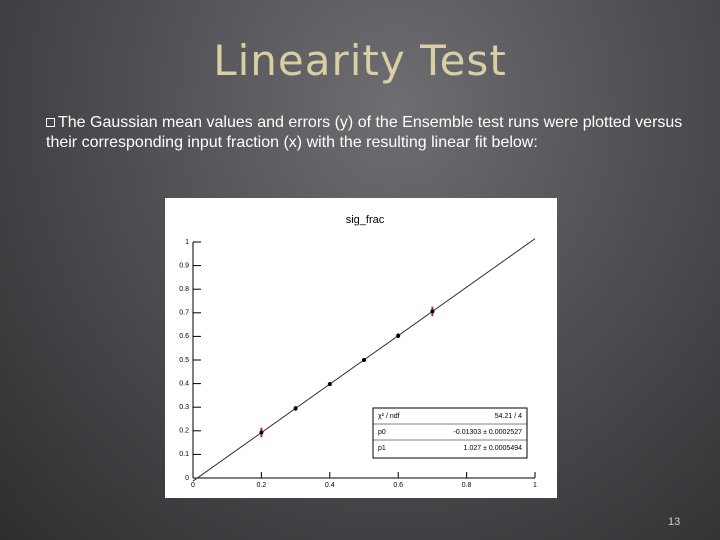 The image size is (720, 540). Describe the element at coordinates (467, 485) in the screenshot. I see `x-tick-label: 0.8` at that location.